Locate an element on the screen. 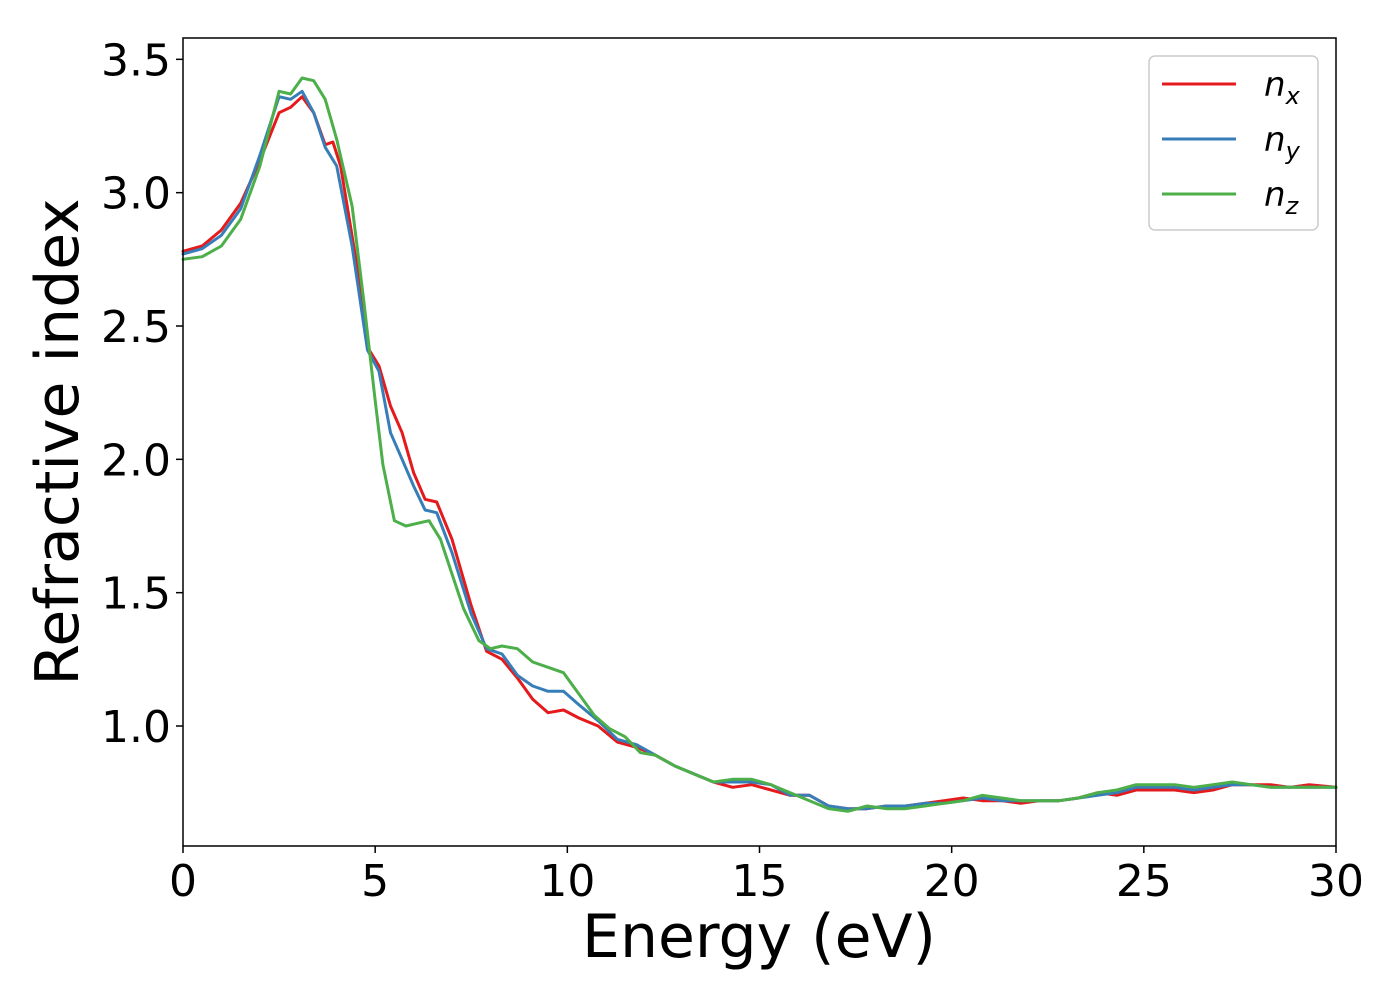 The height and width of the screenshot is (1005, 1400). x-tick-label: 25 is located at coordinates (1144, 881).